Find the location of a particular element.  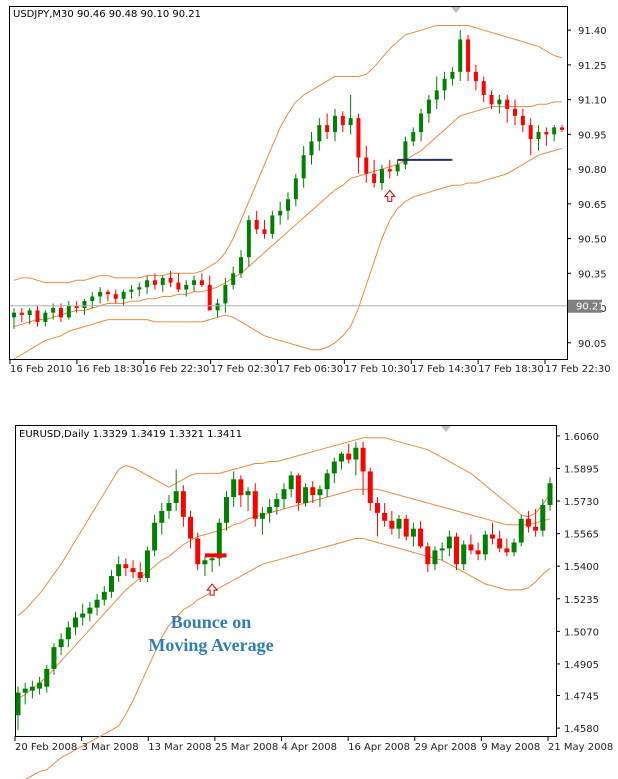

x-tick-label: 13 Mar 2008 is located at coordinates (179, 747).